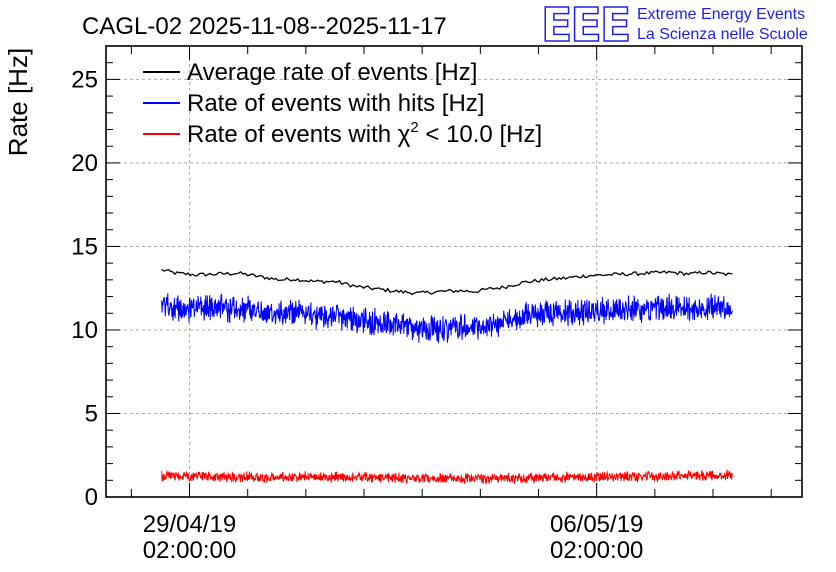  What do you see at coordinates (84, 246) in the screenshot?
I see `y-tick-label: 15` at bounding box center [84, 246].